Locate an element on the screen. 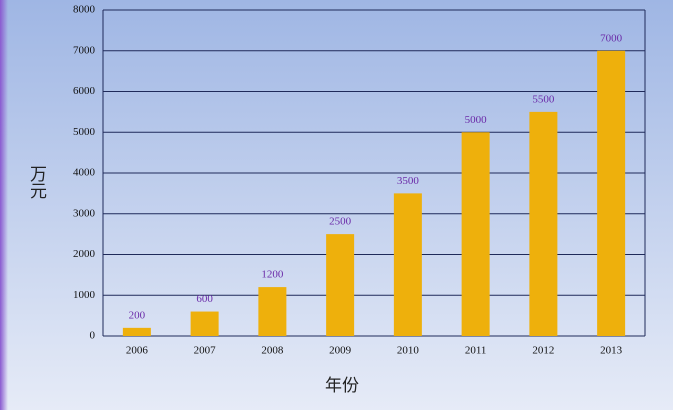 The width and height of the screenshot is (673, 410). x-tick-label: 2006 is located at coordinates (137, 351).